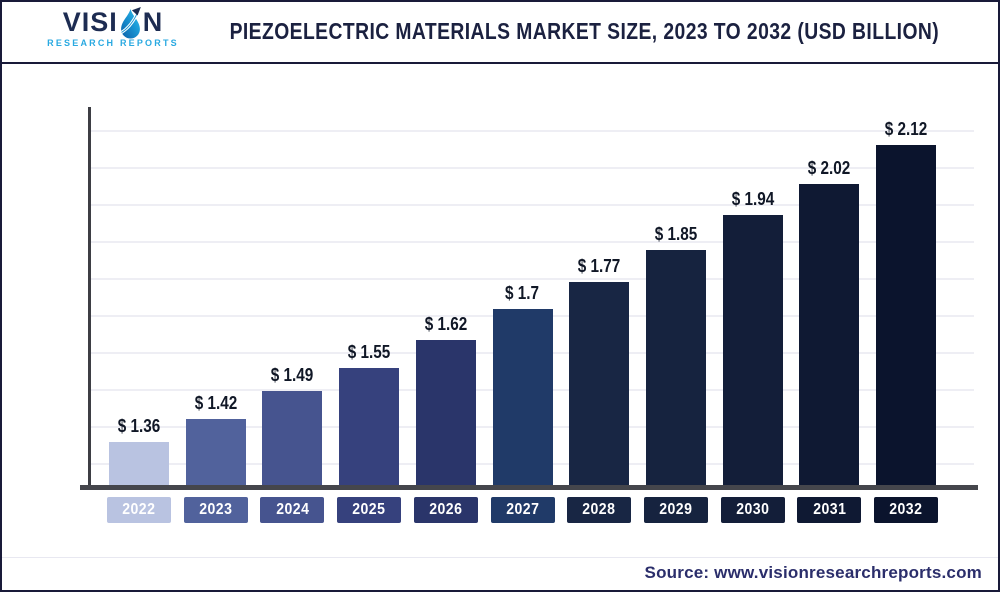 This screenshot has height=592, width=1000. What do you see at coordinates (522, 510) in the screenshot?
I see `x-tick-2027: 2027` at bounding box center [522, 510].